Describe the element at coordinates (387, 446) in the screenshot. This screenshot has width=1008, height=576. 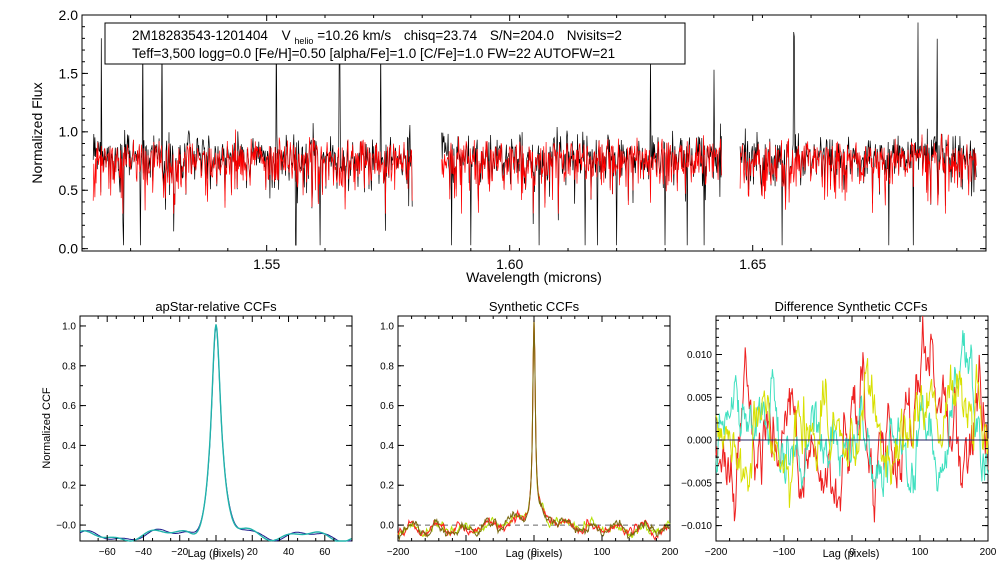
I see `synthetic-ccf-ytick-label: 0.4` at that location.